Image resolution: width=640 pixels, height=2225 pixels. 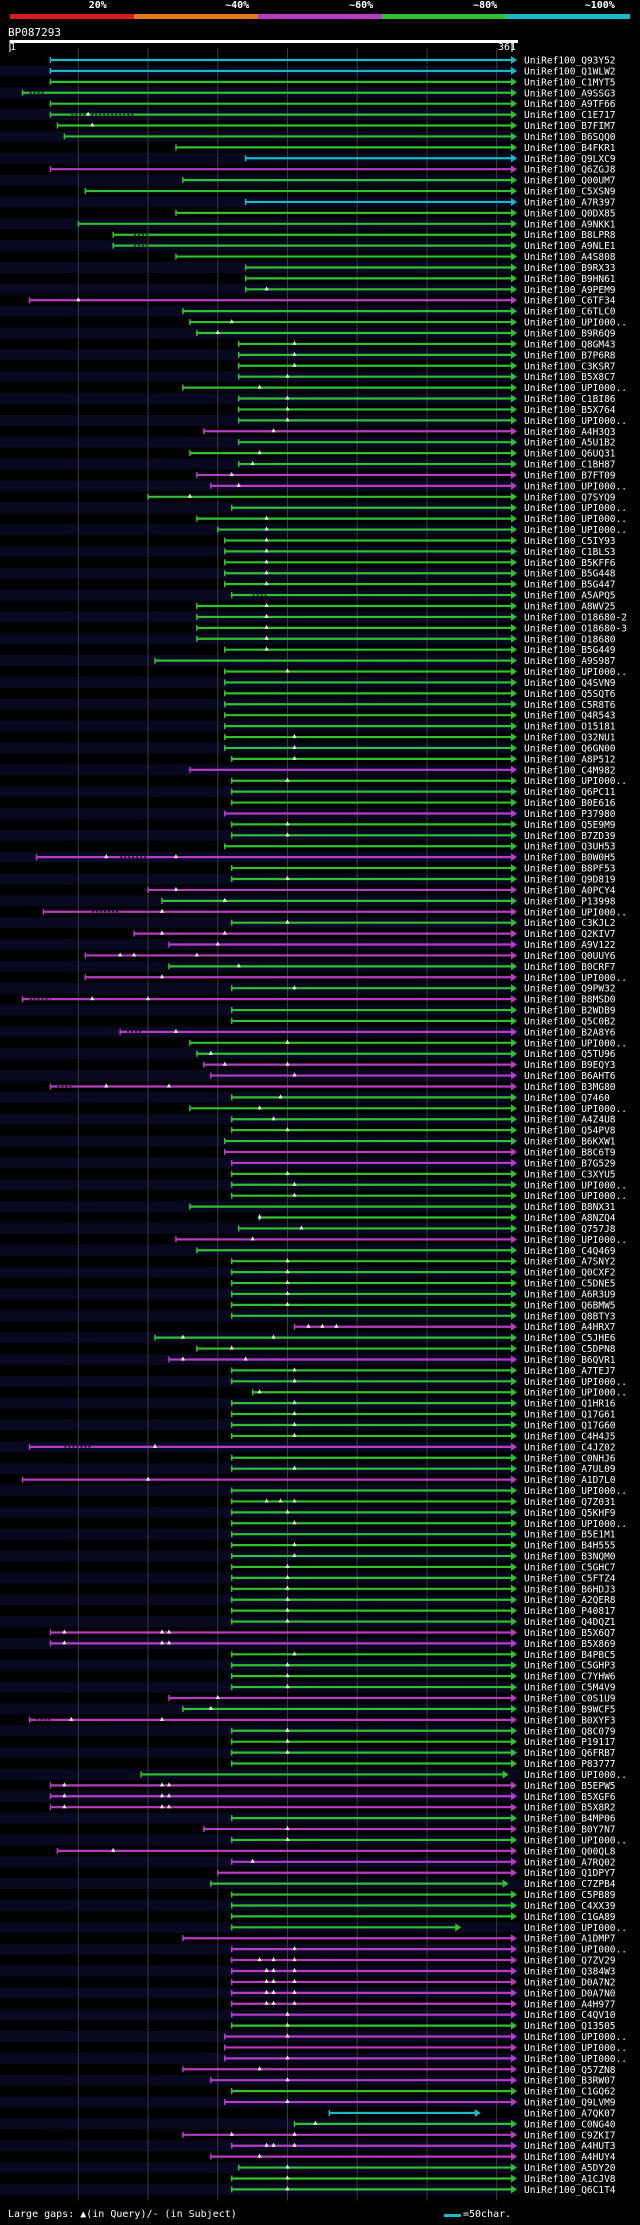 I want to click on hit-label: UniRef100_A9TF66, so click(x=570, y=104).